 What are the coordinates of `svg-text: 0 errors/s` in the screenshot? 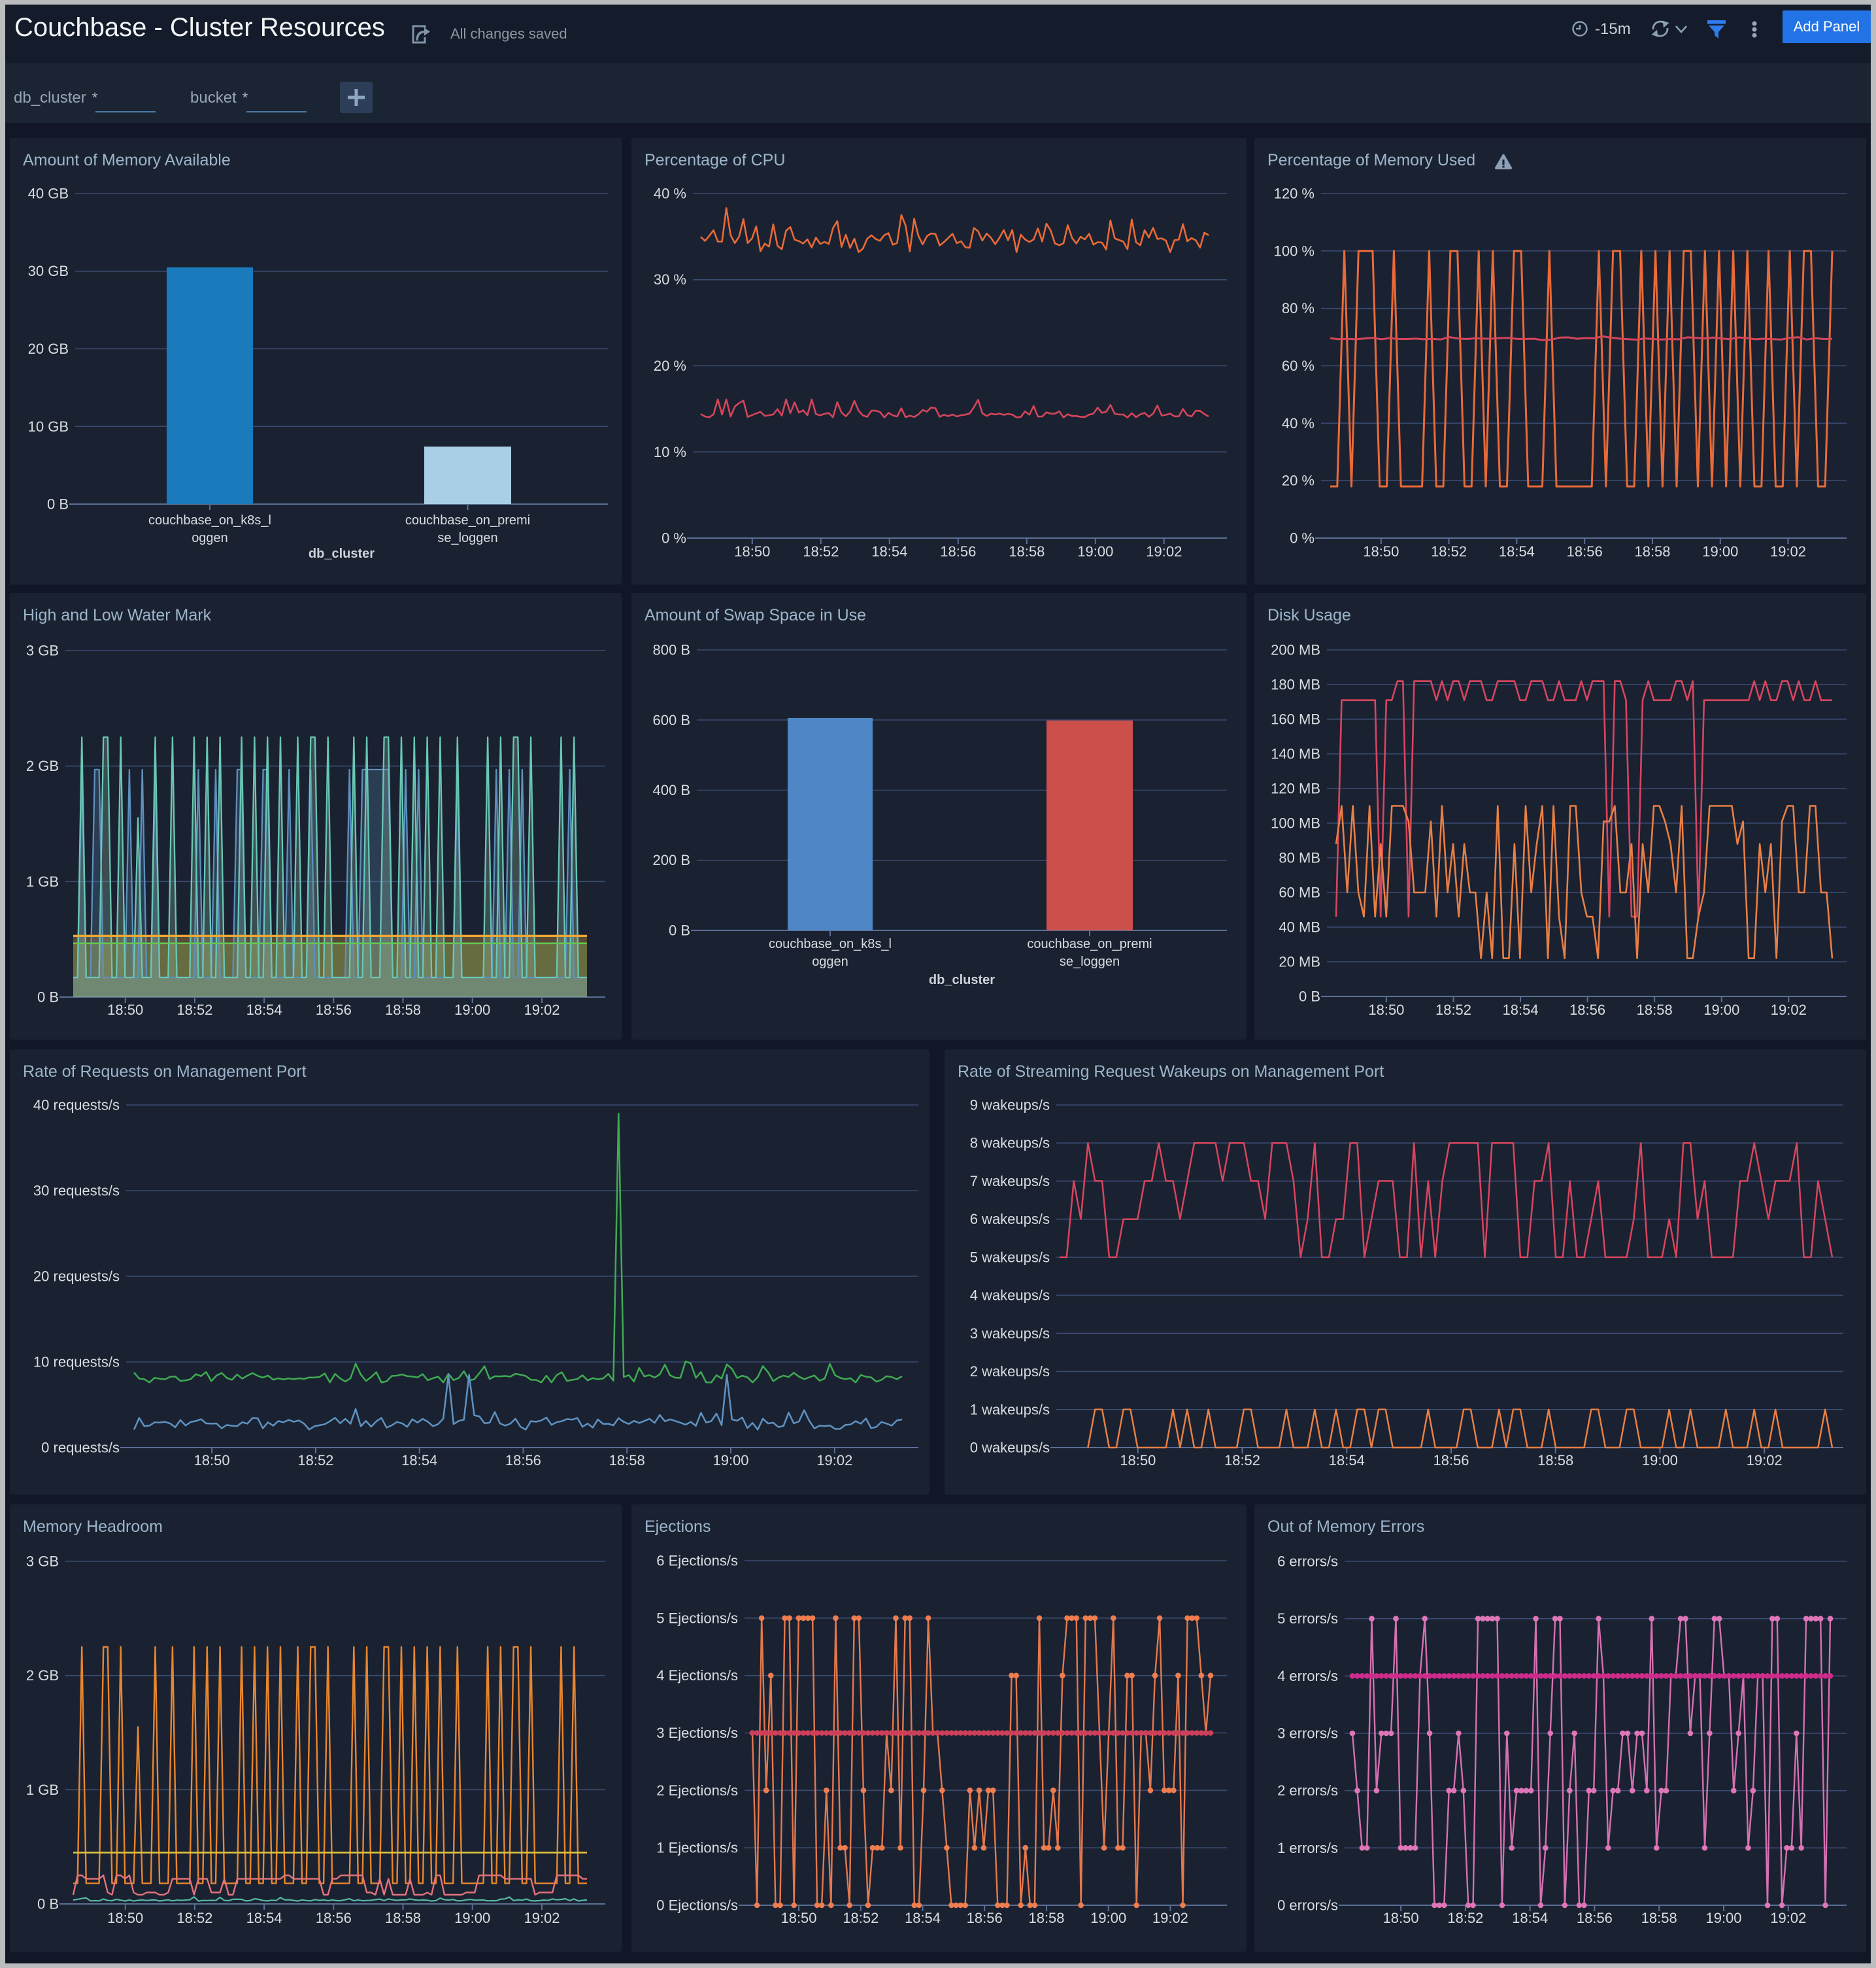 It's located at (1307, 1905).